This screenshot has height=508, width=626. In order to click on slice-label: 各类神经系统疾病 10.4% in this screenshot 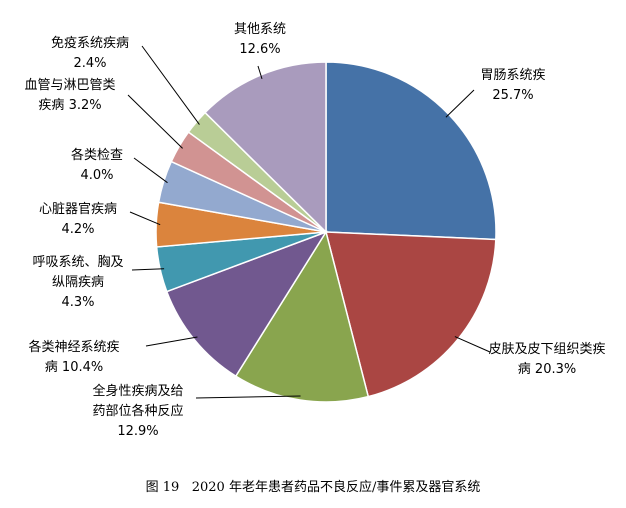, I will do `click(74, 358)`.